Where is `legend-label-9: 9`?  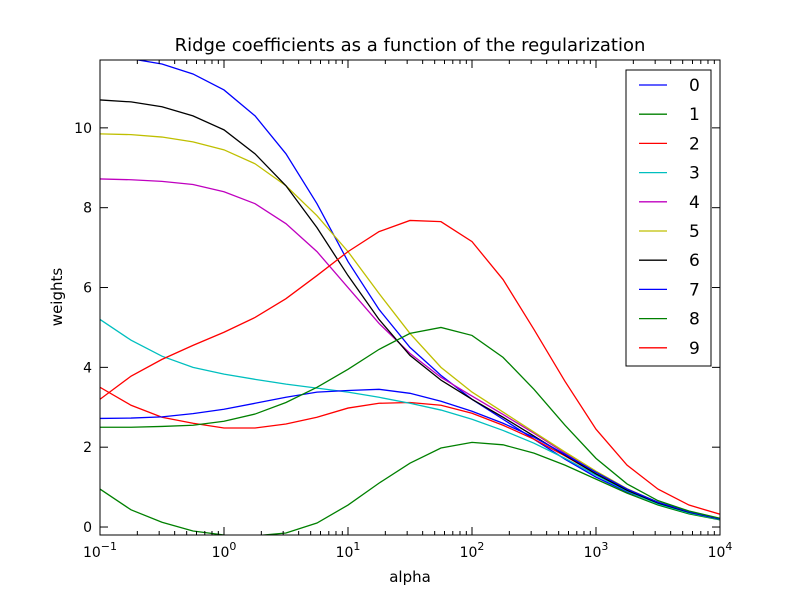
legend-label-9: 9 is located at coordinates (694, 349).